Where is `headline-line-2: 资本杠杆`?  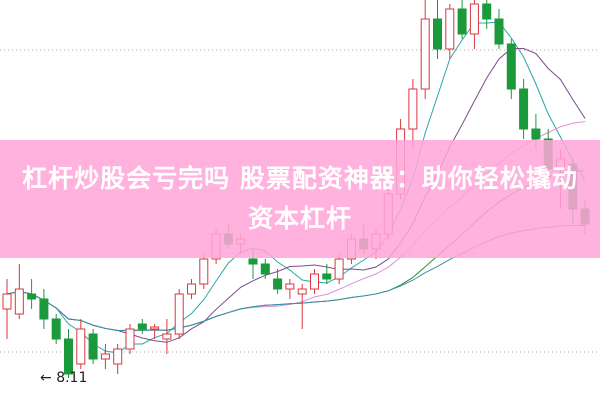
headline-line-2: 资本杠杆 is located at coordinates (299, 218).